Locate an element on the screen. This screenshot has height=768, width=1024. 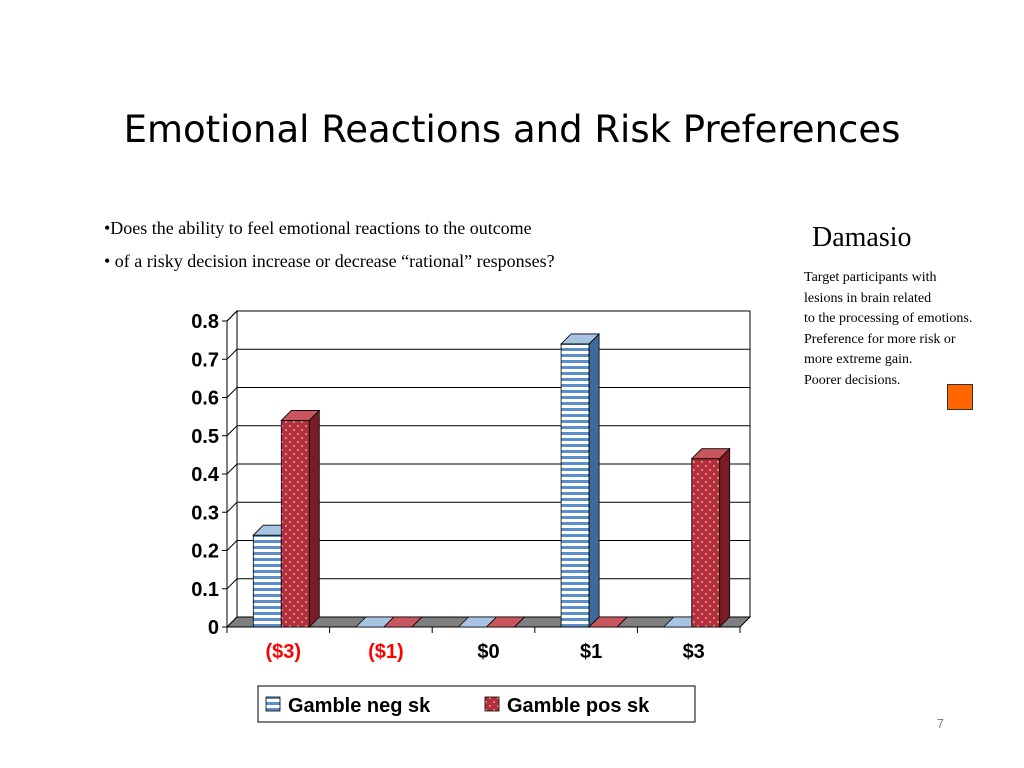
y-tick-label: 0.3 is located at coordinates (205, 513).